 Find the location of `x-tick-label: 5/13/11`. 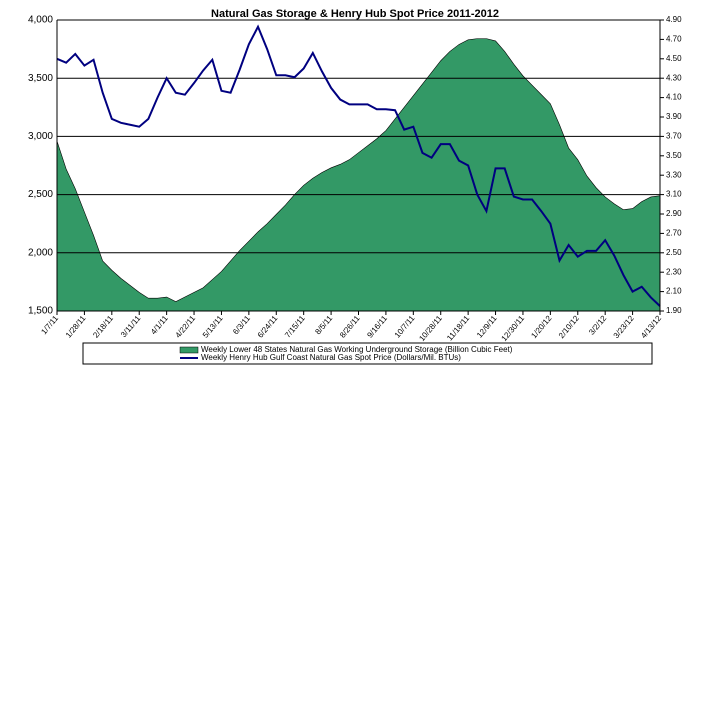

x-tick-label: 5/13/11 is located at coordinates (213, 326).